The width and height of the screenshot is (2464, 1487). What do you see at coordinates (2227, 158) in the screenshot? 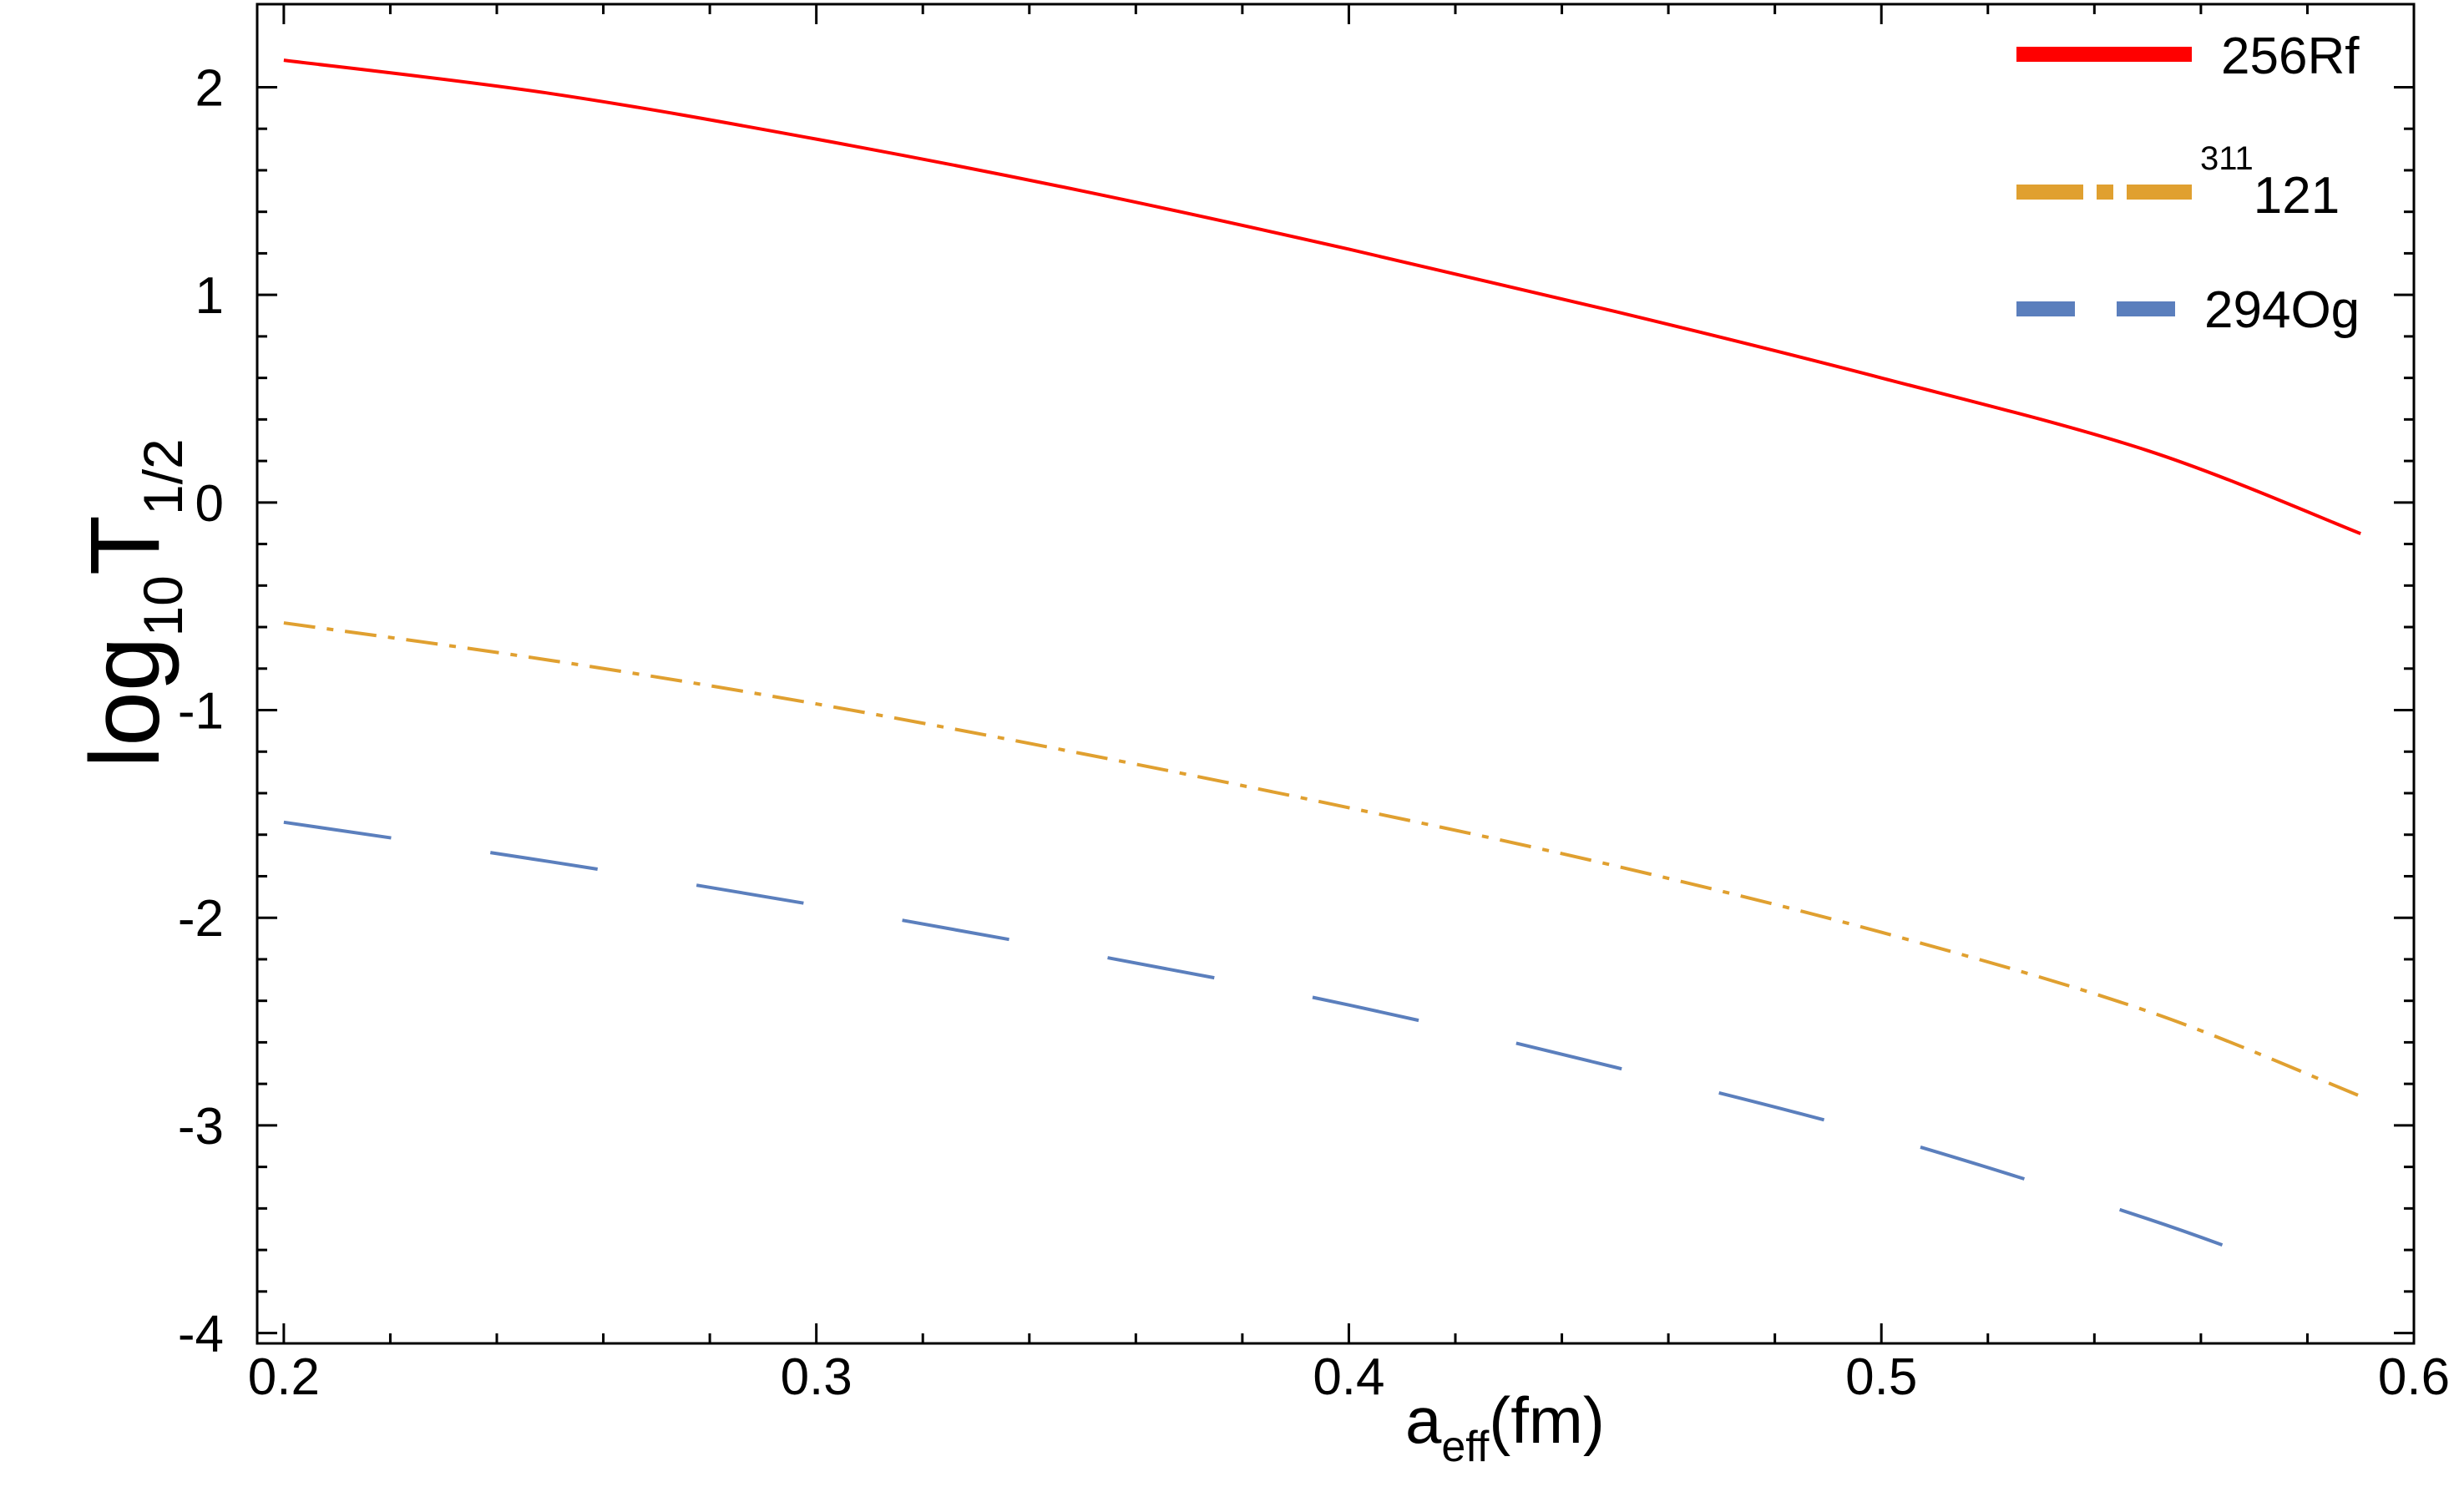
I see `legend-label-121-sup: 311` at bounding box center [2227, 158].